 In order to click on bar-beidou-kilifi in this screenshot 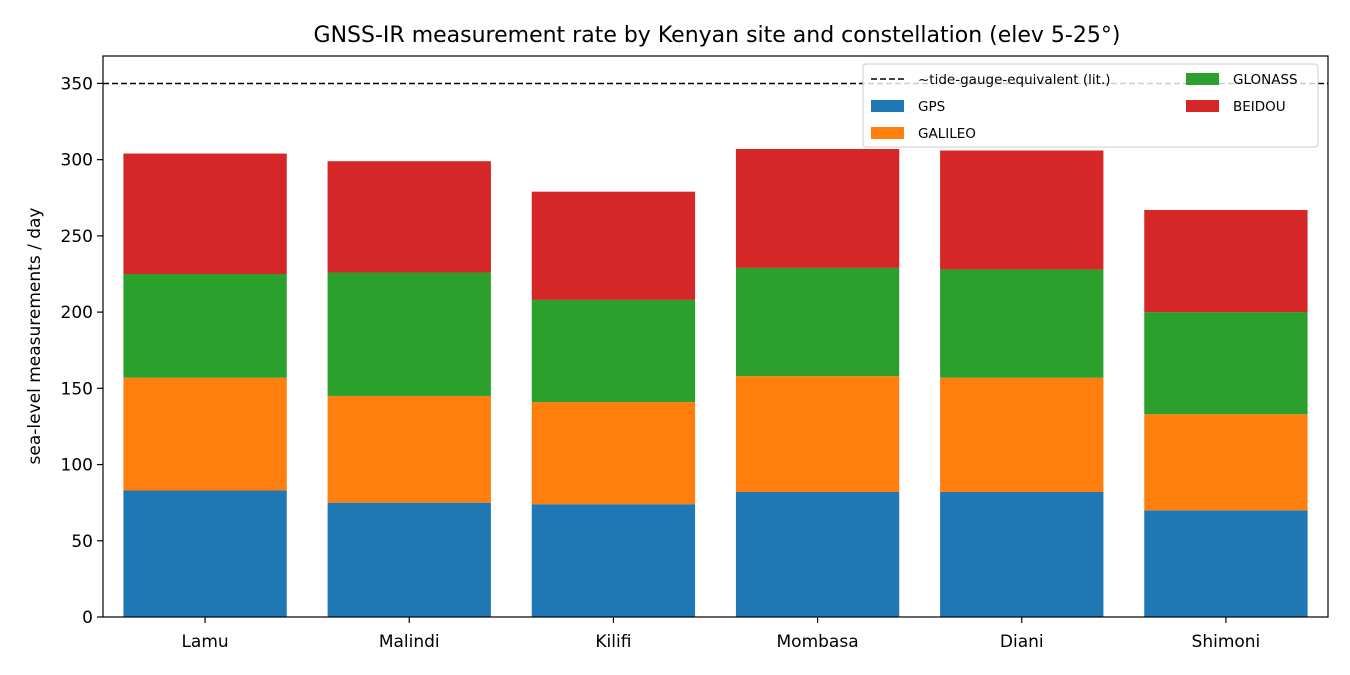, I will do `click(613, 245)`.